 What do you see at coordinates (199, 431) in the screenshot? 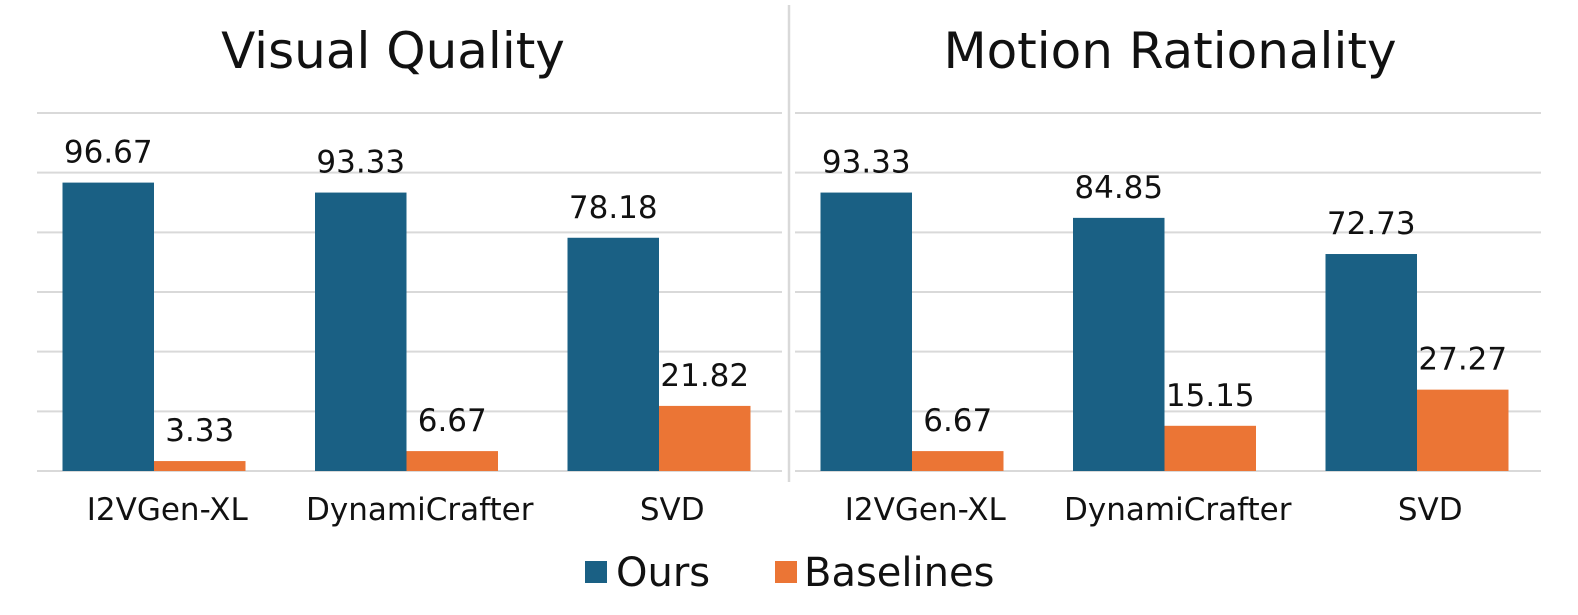
I see `data-label-baselines-i2vgen-xl: 3.33` at bounding box center [199, 431].